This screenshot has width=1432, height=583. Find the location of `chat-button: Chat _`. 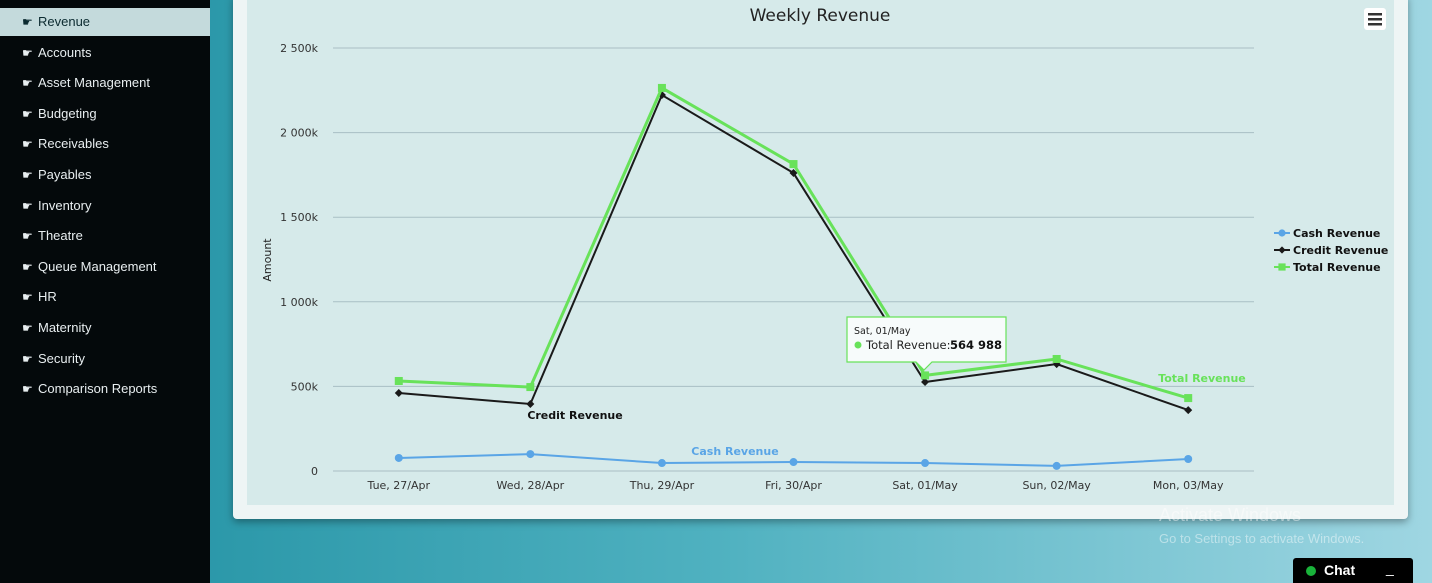

chat-button: Chat _ is located at coordinates (1353, 570).